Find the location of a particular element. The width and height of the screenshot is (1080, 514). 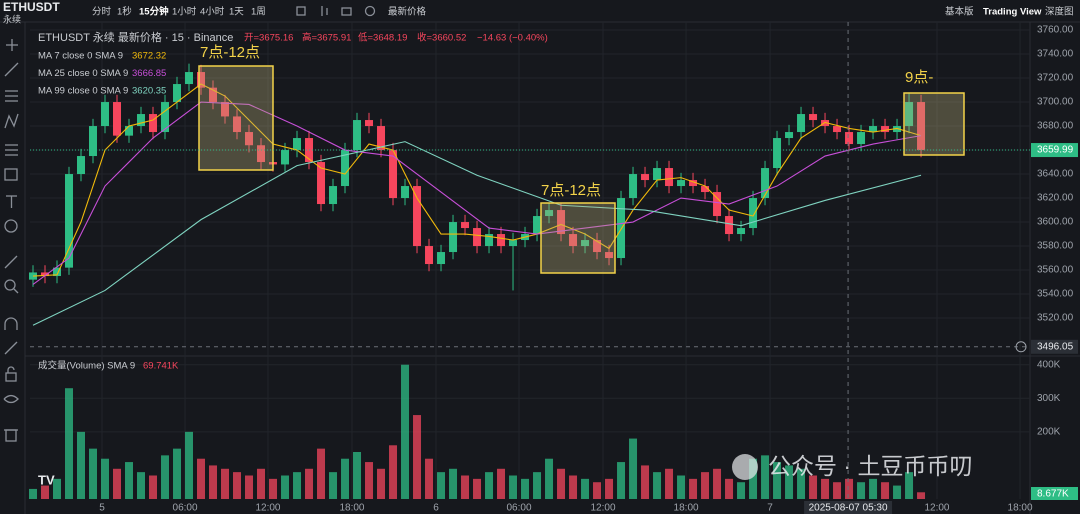

x-tick-label: 06:00 is located at coordinates (519, 508).